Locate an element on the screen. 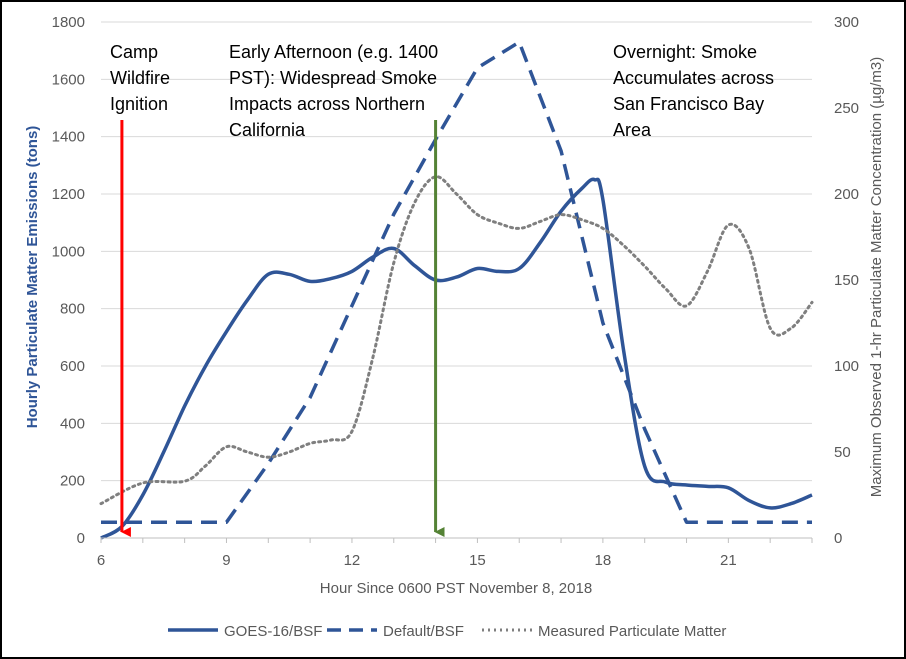 This screenshot has width=906, height=659. y2-tick-label: 100 is located at coordinates (846, 366).